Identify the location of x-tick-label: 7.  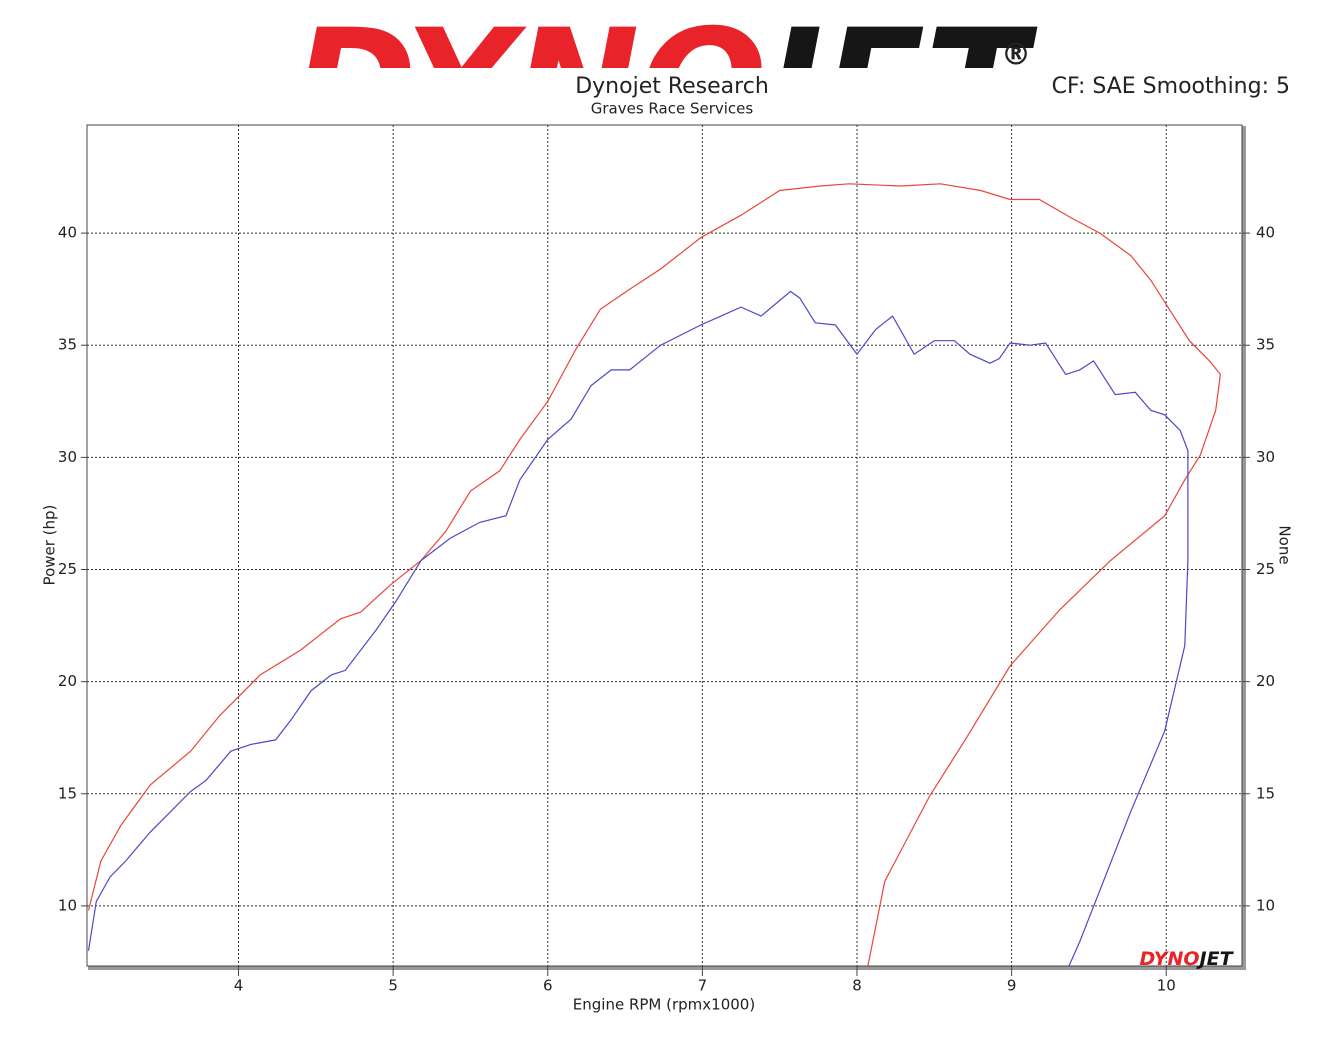
(703, 986).